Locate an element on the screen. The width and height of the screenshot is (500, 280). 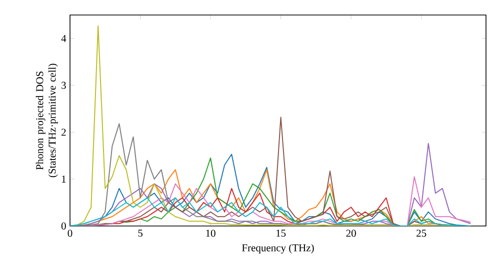
y-axis-title: Phonon projected DOS (States/THz·primitive cell) is located at coordinates (47, 121).